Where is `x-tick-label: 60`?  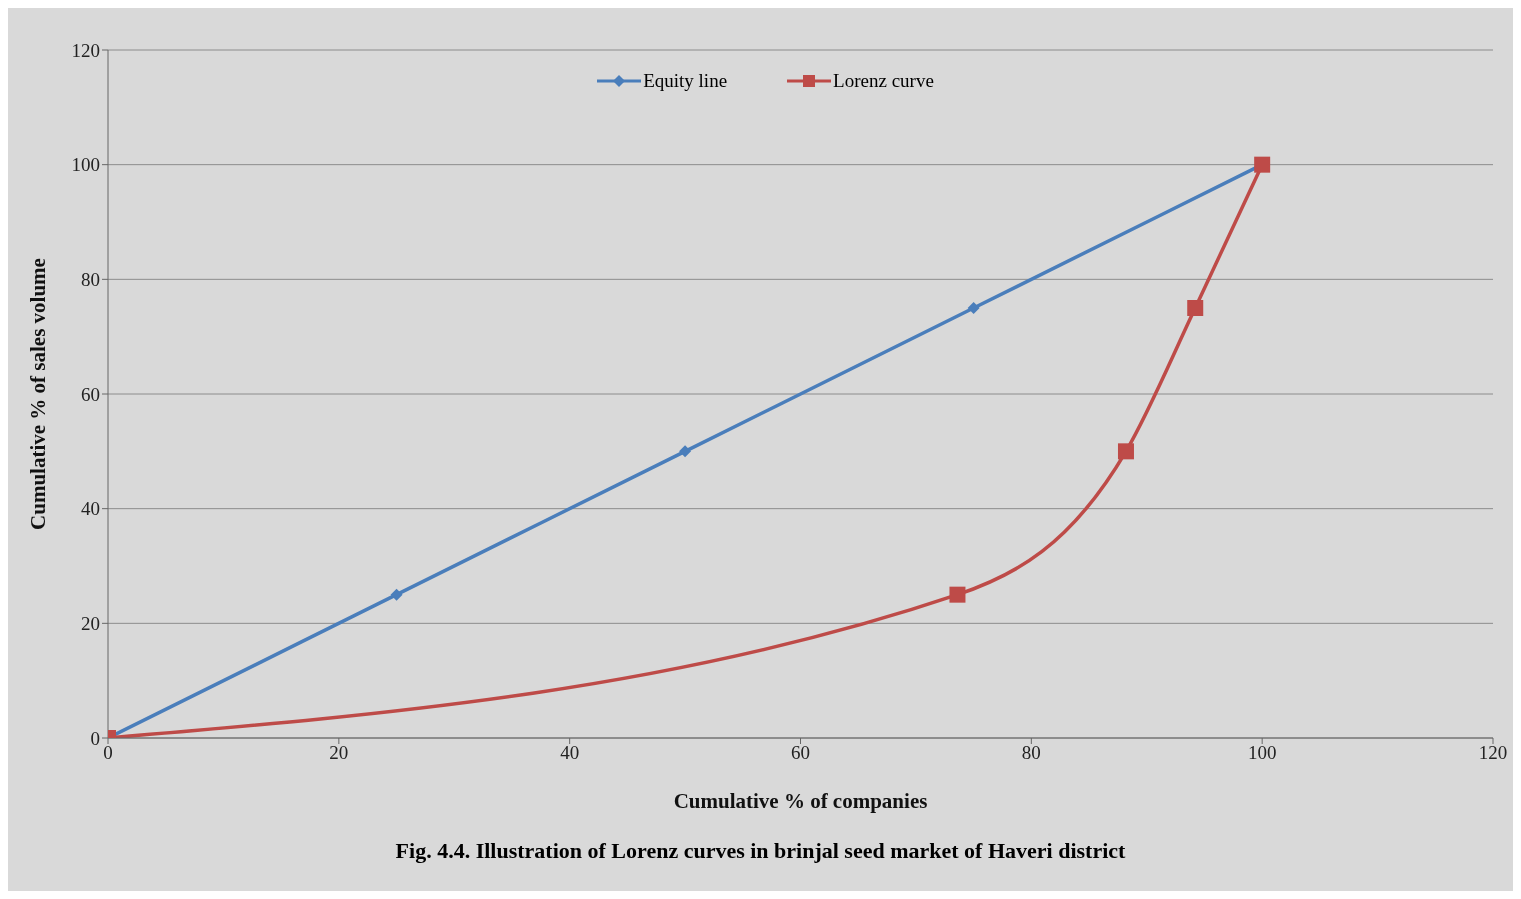
x-tick-label: 60 is located at coordinates (800, 753).